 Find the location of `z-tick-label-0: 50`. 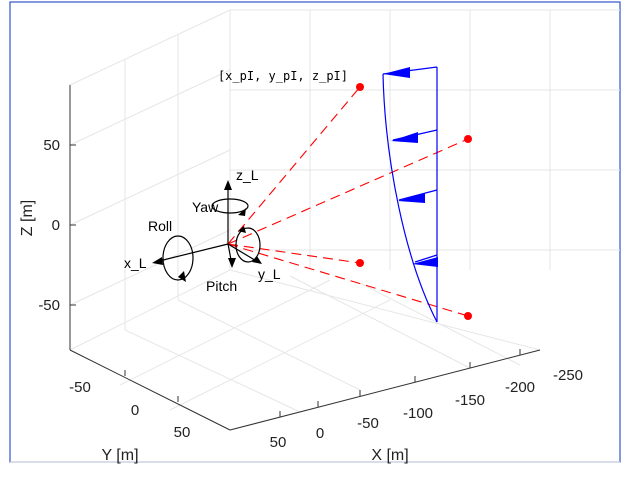

z-tick-label-0: 50 is located at coordinates (51, 145).